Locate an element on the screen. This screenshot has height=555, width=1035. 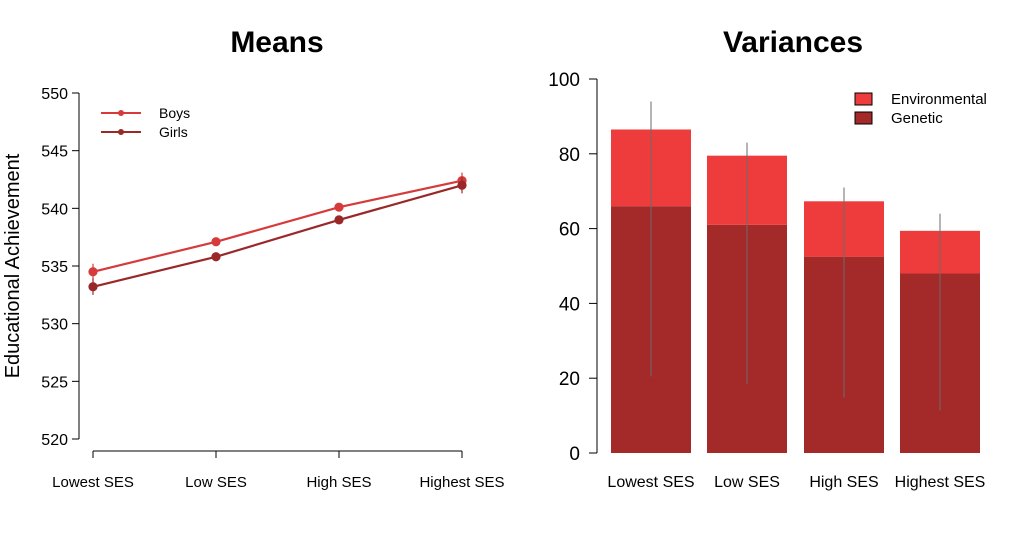
means-legend: Boys Girls is located at coordinates (145, 122).